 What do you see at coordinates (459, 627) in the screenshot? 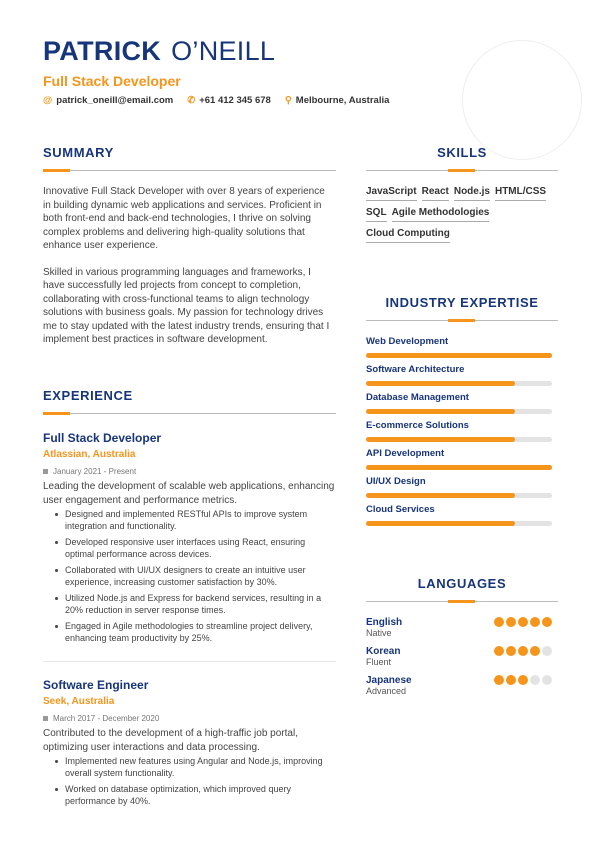
I see `language-item: English Native` at bounding box center [459, 627].